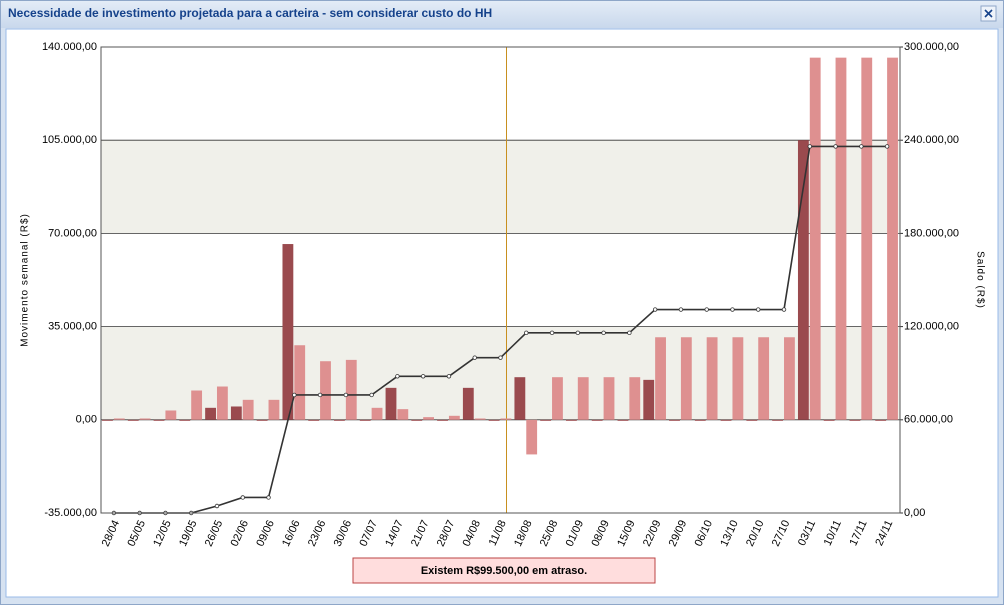  What do you see at coordinates (931, 140) in the screenshot?
I see `y2-tick-label: 240.000,00` at bounding box center [931, 140].